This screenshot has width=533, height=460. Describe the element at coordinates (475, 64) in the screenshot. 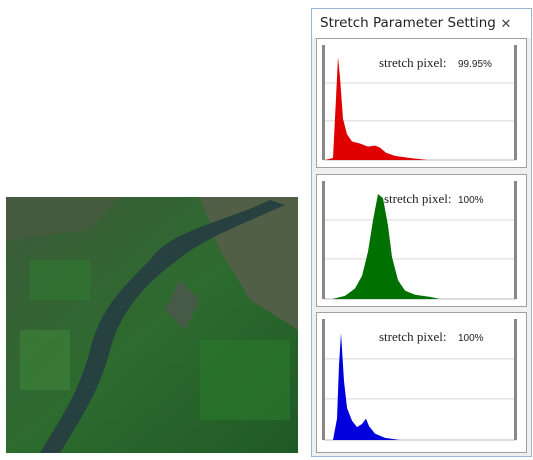

I see `stretch-value: 99.95%` at that location.